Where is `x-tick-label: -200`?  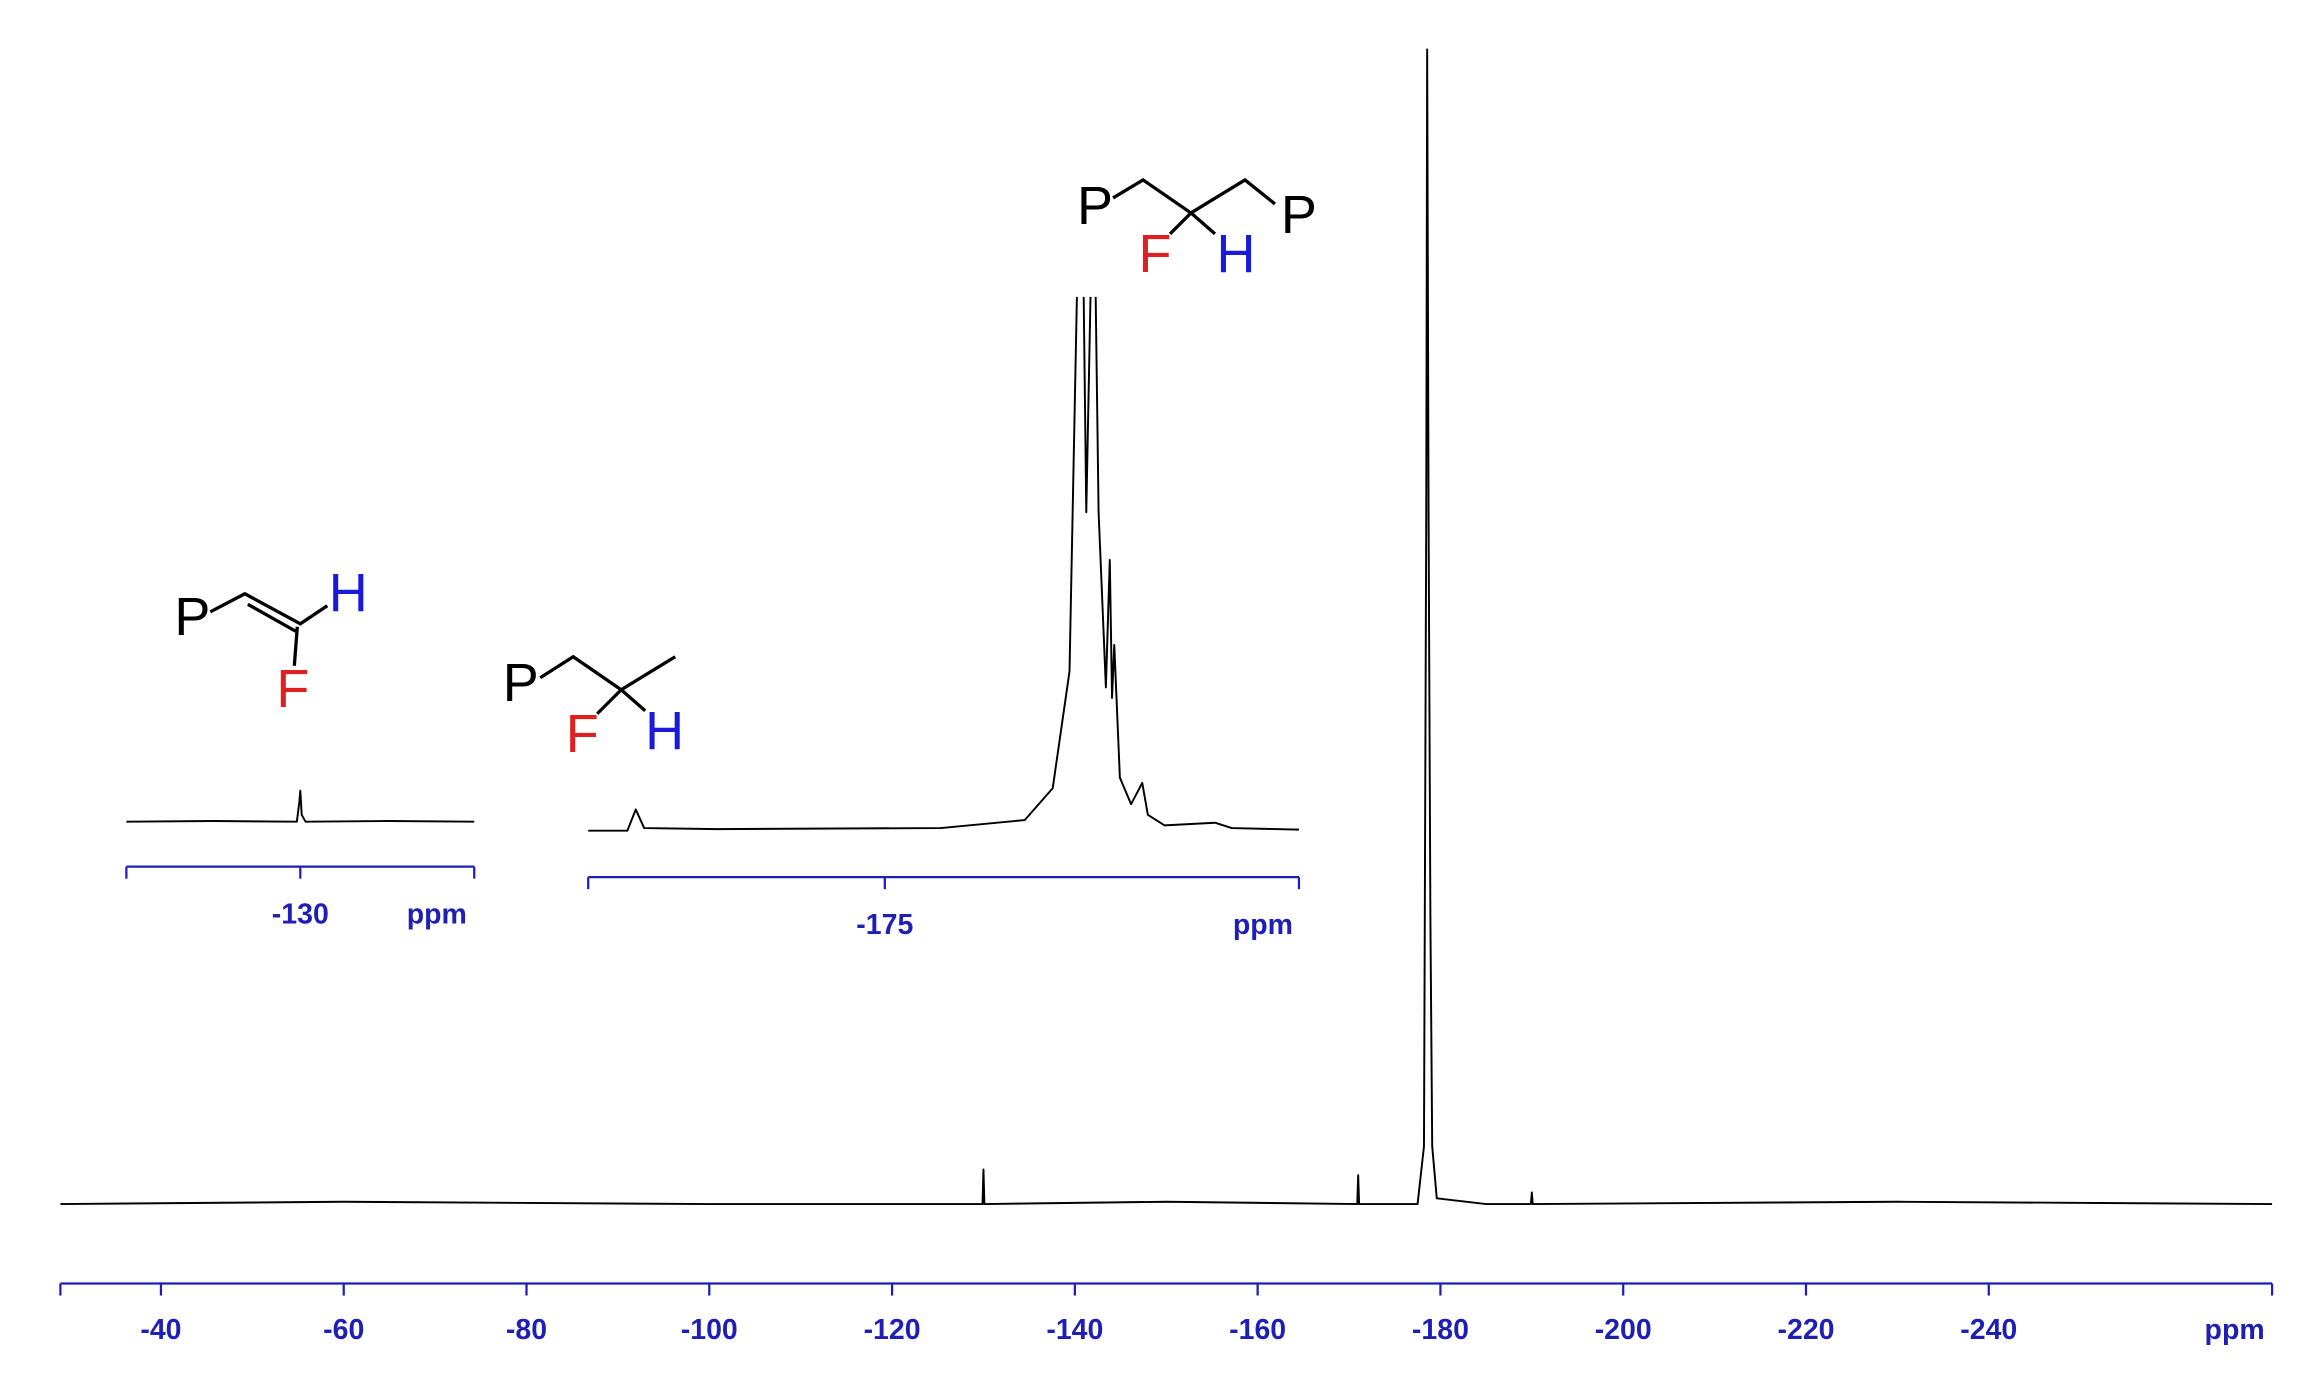
x-tick-label: -200 is located at coordinates (1623, 1330).